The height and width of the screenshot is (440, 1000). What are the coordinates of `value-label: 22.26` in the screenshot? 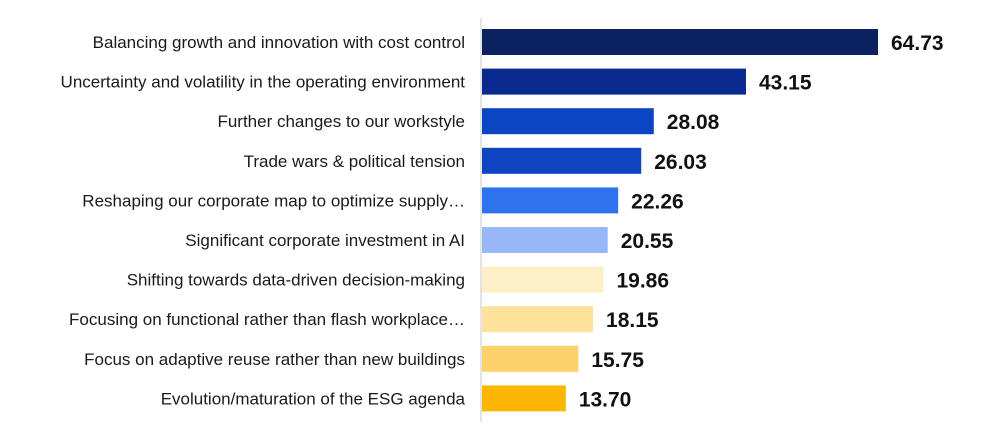 It's located at (657, 201).